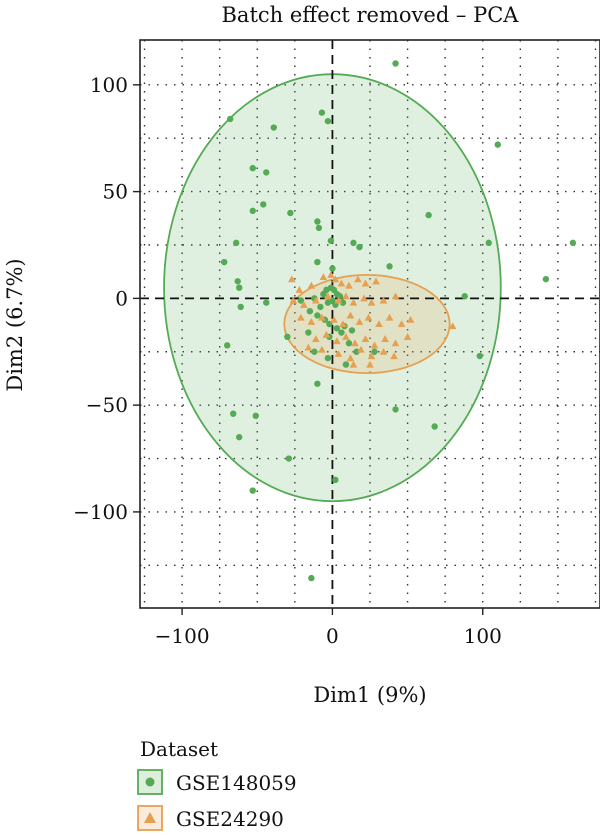 The image size is (600, 836). Describe the element at coordinates (107, 405) in the screenshot. I see `y-tick-label: −50` at that location.